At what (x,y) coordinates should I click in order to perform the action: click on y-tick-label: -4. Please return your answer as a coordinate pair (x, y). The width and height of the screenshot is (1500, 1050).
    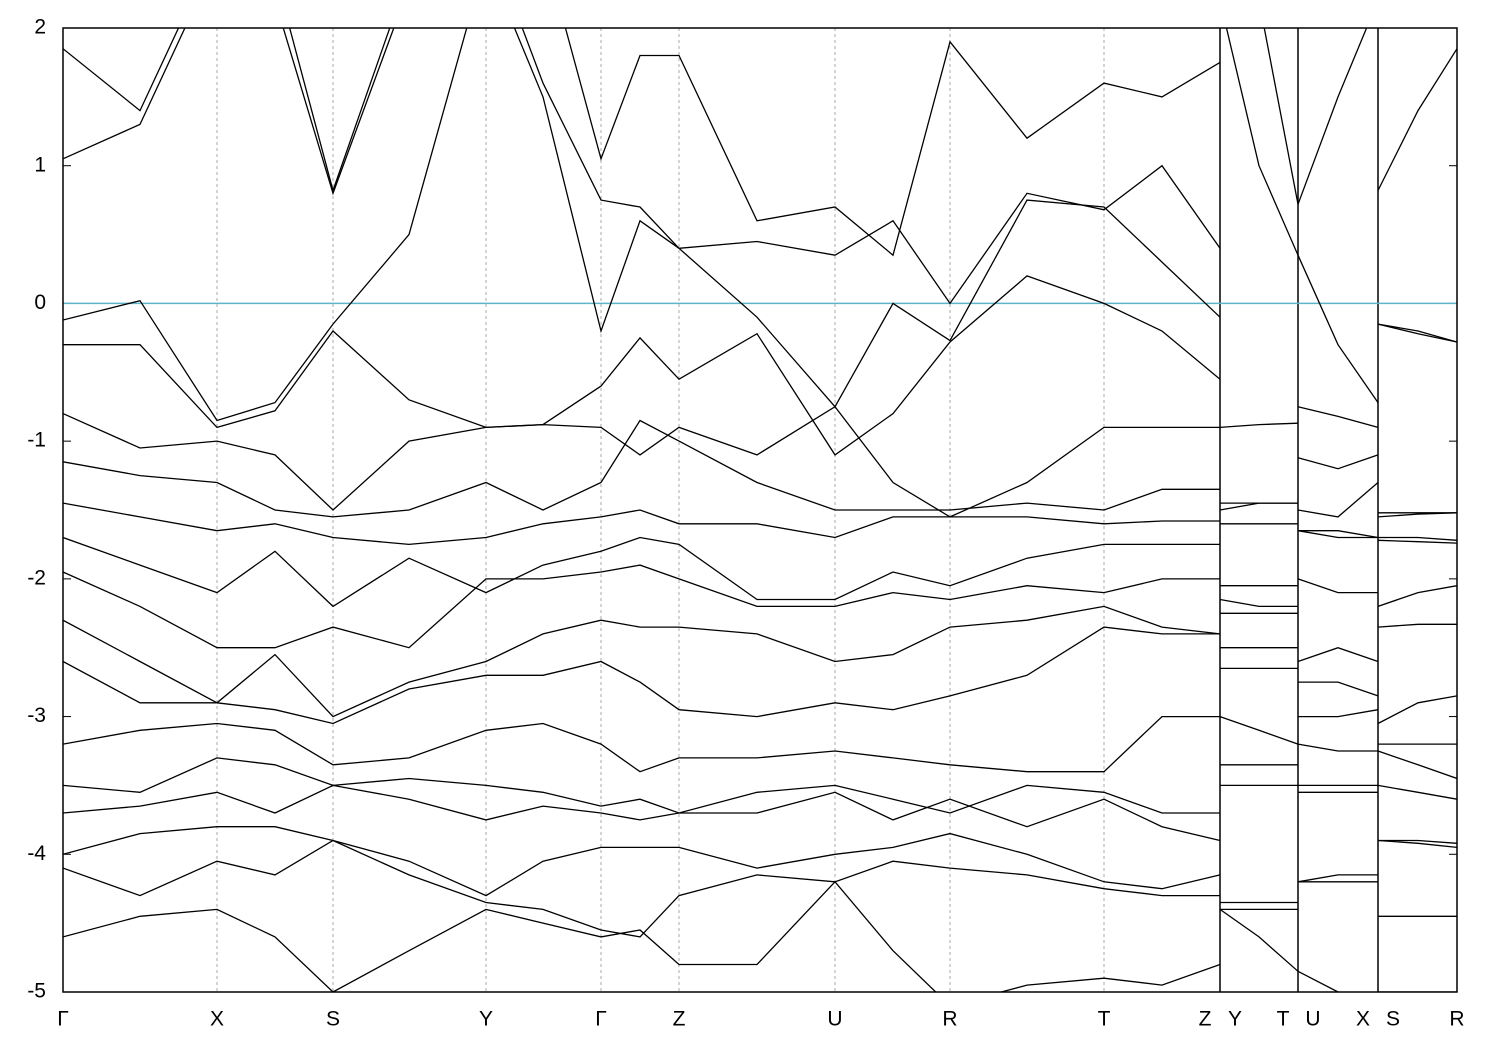
    Looking at the image, I should click on (36, 853).